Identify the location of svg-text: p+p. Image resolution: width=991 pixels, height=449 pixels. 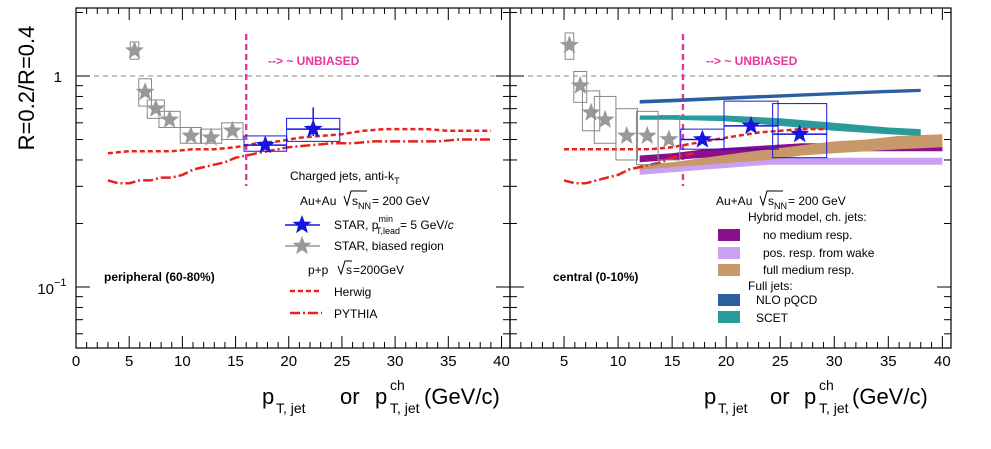
(318, 270).